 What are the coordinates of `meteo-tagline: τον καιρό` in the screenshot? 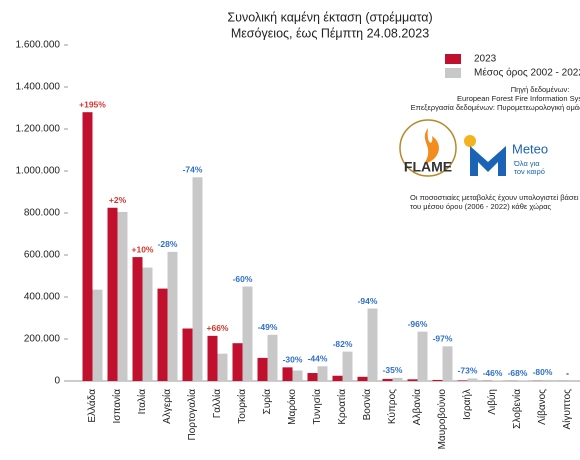 It's located at (529, 171).